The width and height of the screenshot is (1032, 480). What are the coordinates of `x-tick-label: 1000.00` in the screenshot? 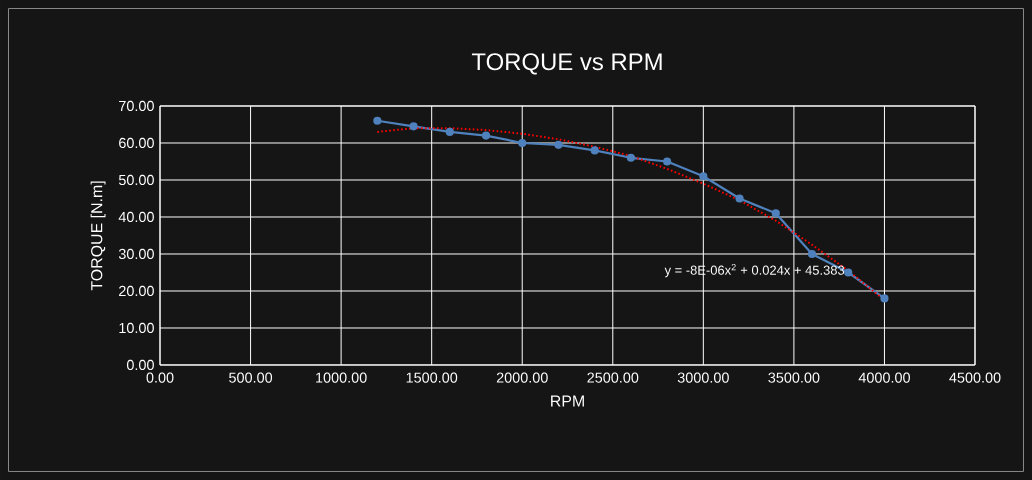 It's located at (341, 377).